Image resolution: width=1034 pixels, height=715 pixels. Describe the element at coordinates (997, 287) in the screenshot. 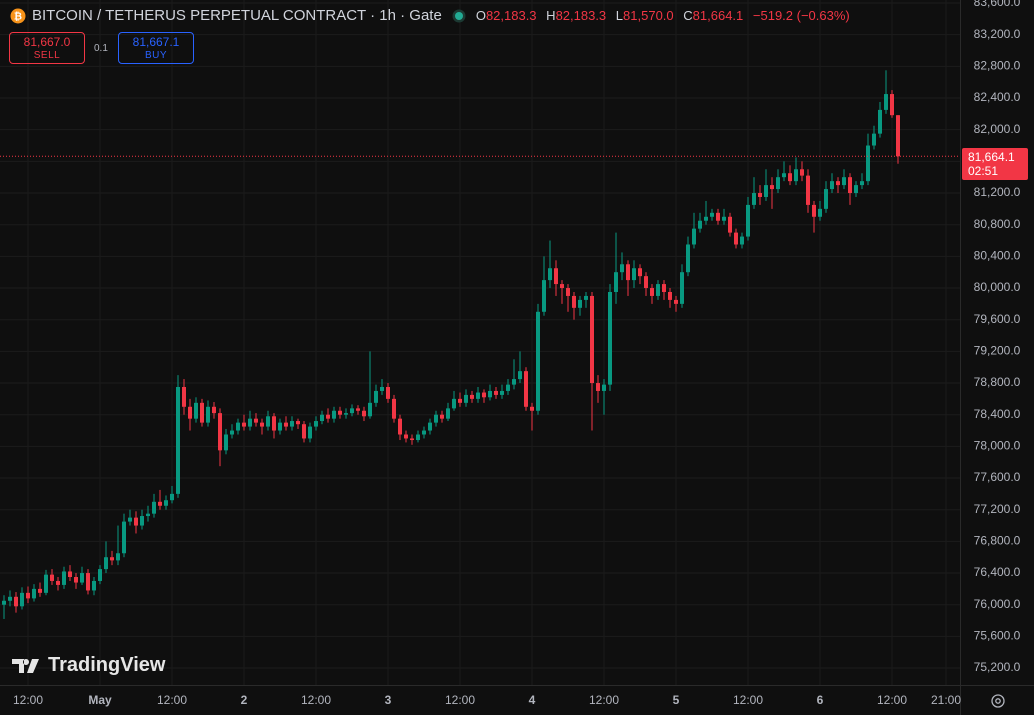

I see `y-tick-label: 80,000.0` at that location.